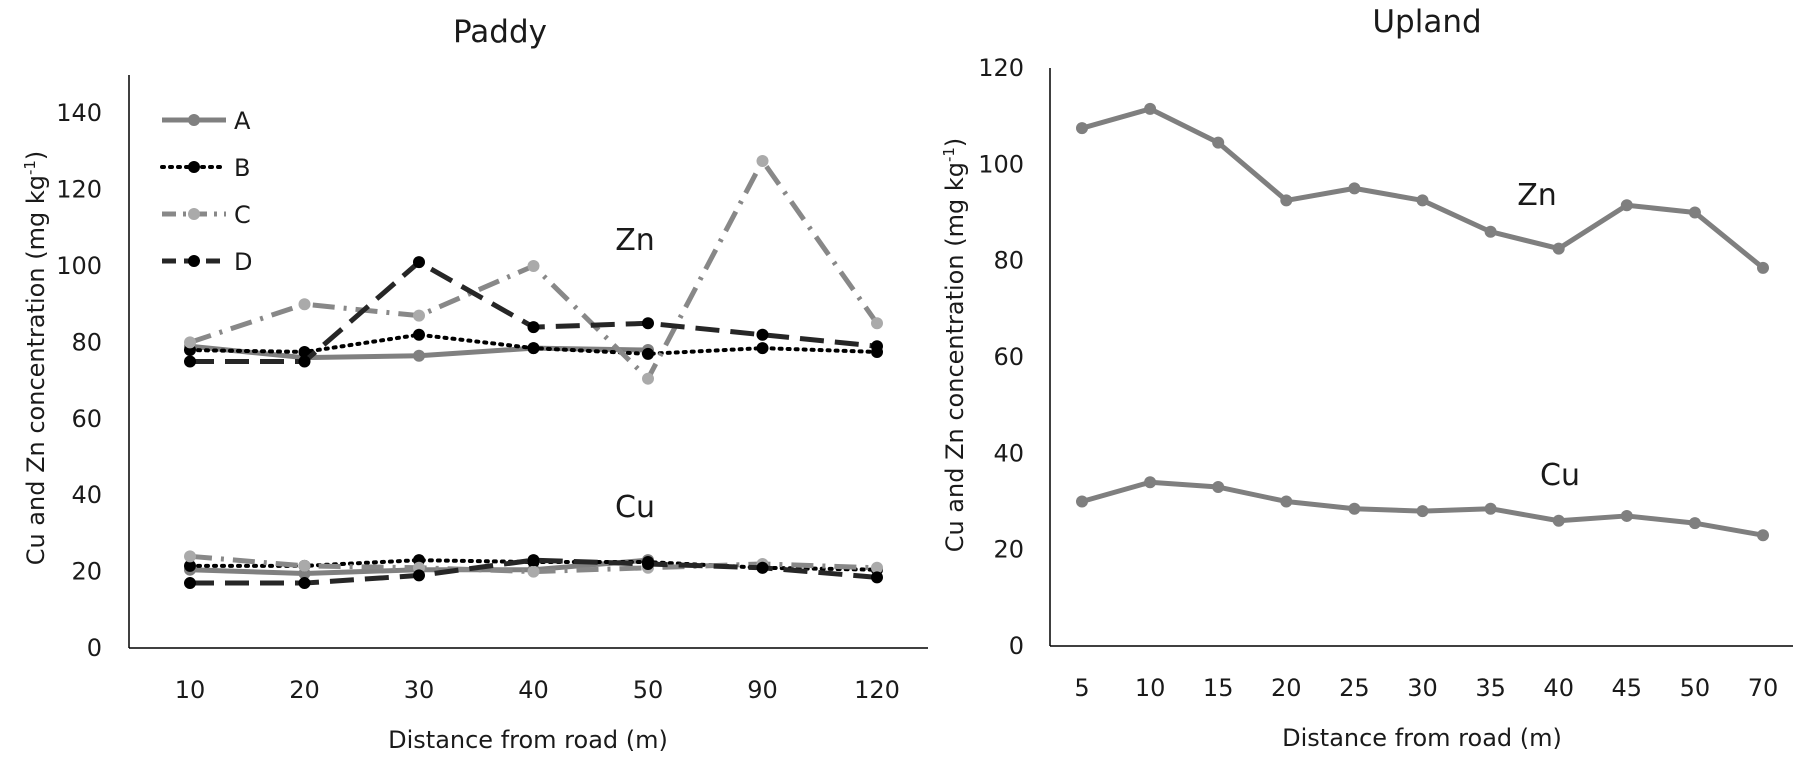 The width and height of the screenshot is (1812, 762). Describe the element at coordinates (242, 121) in the screenshot. I see `legend-label-a: A` at that location.